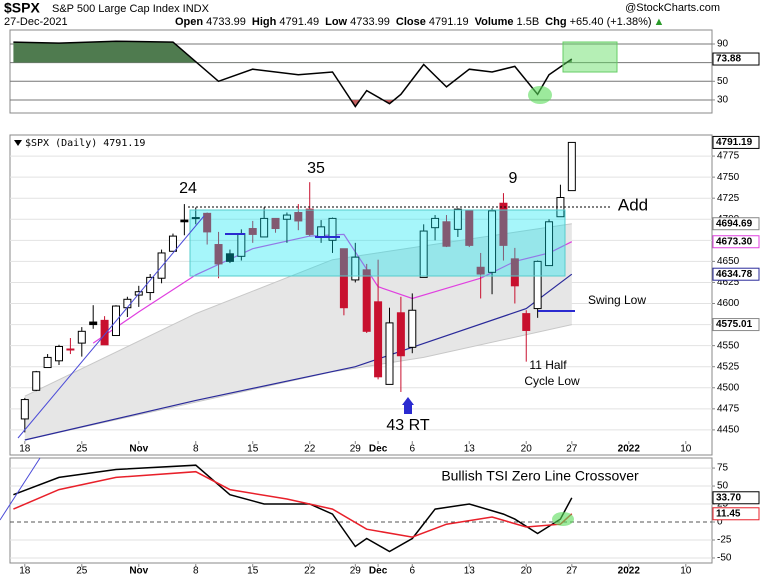 The height and width of the screenshot is (579, 760). Describe the element at coordinates (264, 22) in the screenshot. I see `quote-label: High` at that location.